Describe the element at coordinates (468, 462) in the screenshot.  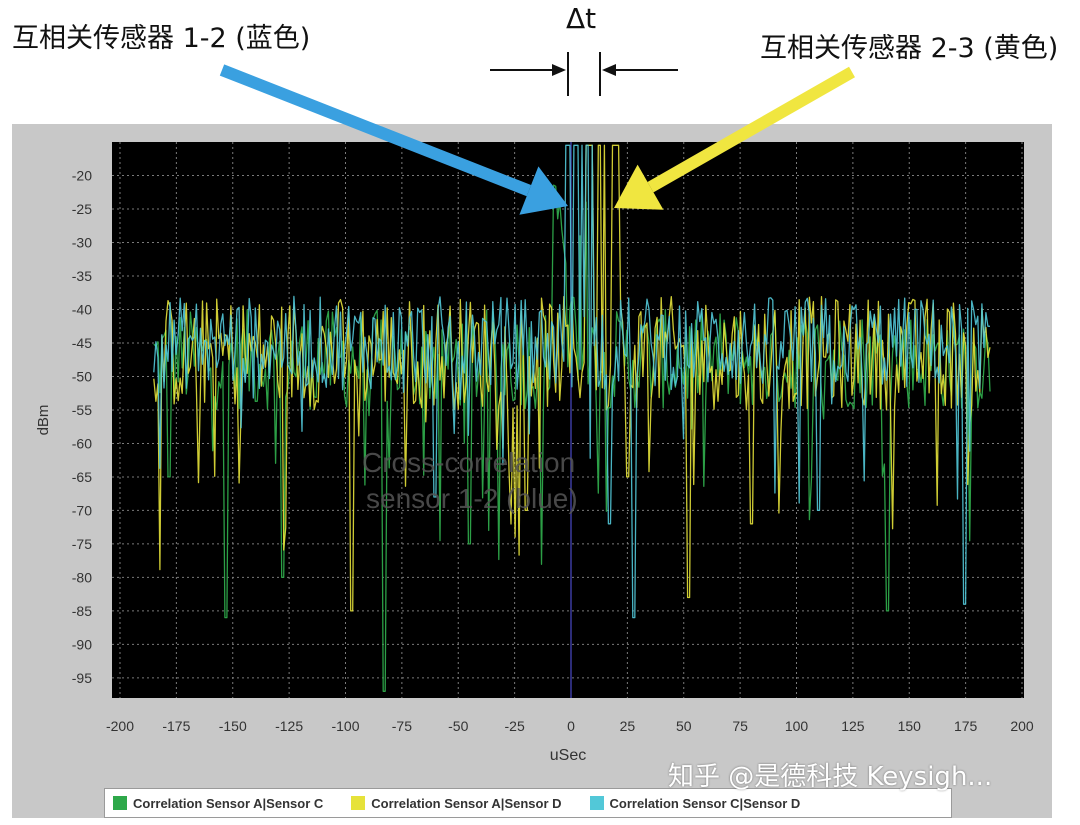
I see `overlay-text-line-1: Cross-correlation` at that location.